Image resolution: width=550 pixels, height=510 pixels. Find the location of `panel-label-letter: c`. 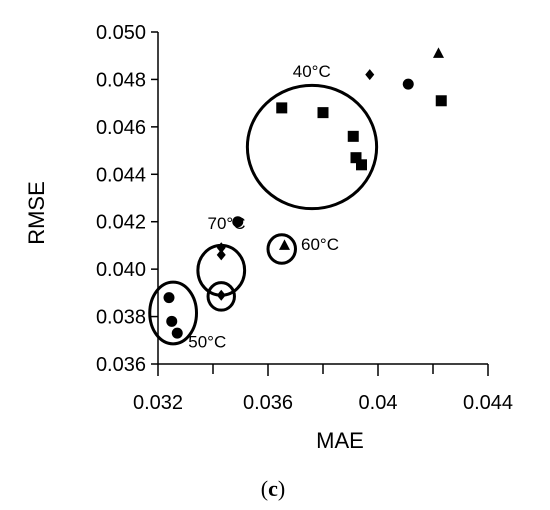

panel-label-letter: c is located at coordinates (273, 488).